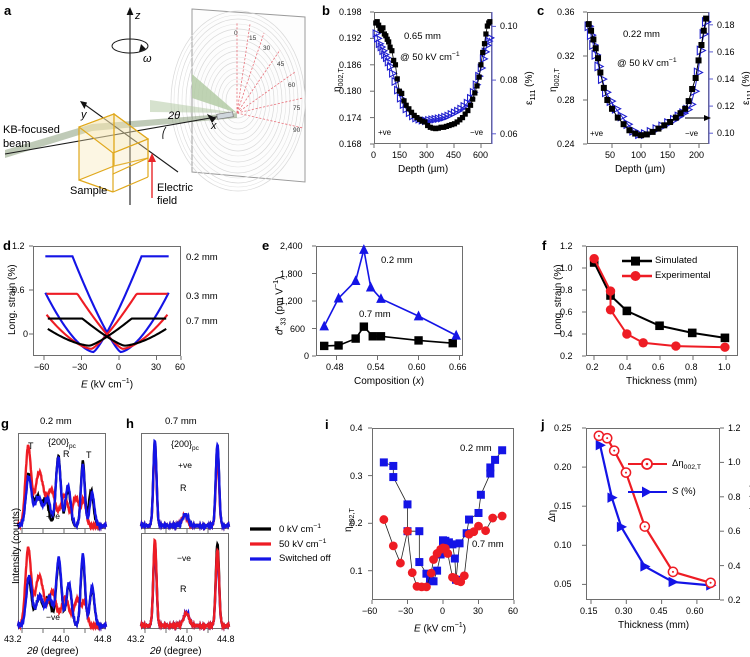 This screenshot has height=657, width=750. What do you see at coordinates (734, 565) in the screenshot?
I see `panel-j-ytick-right-1: 0.4` at bounding box center [734, 565].